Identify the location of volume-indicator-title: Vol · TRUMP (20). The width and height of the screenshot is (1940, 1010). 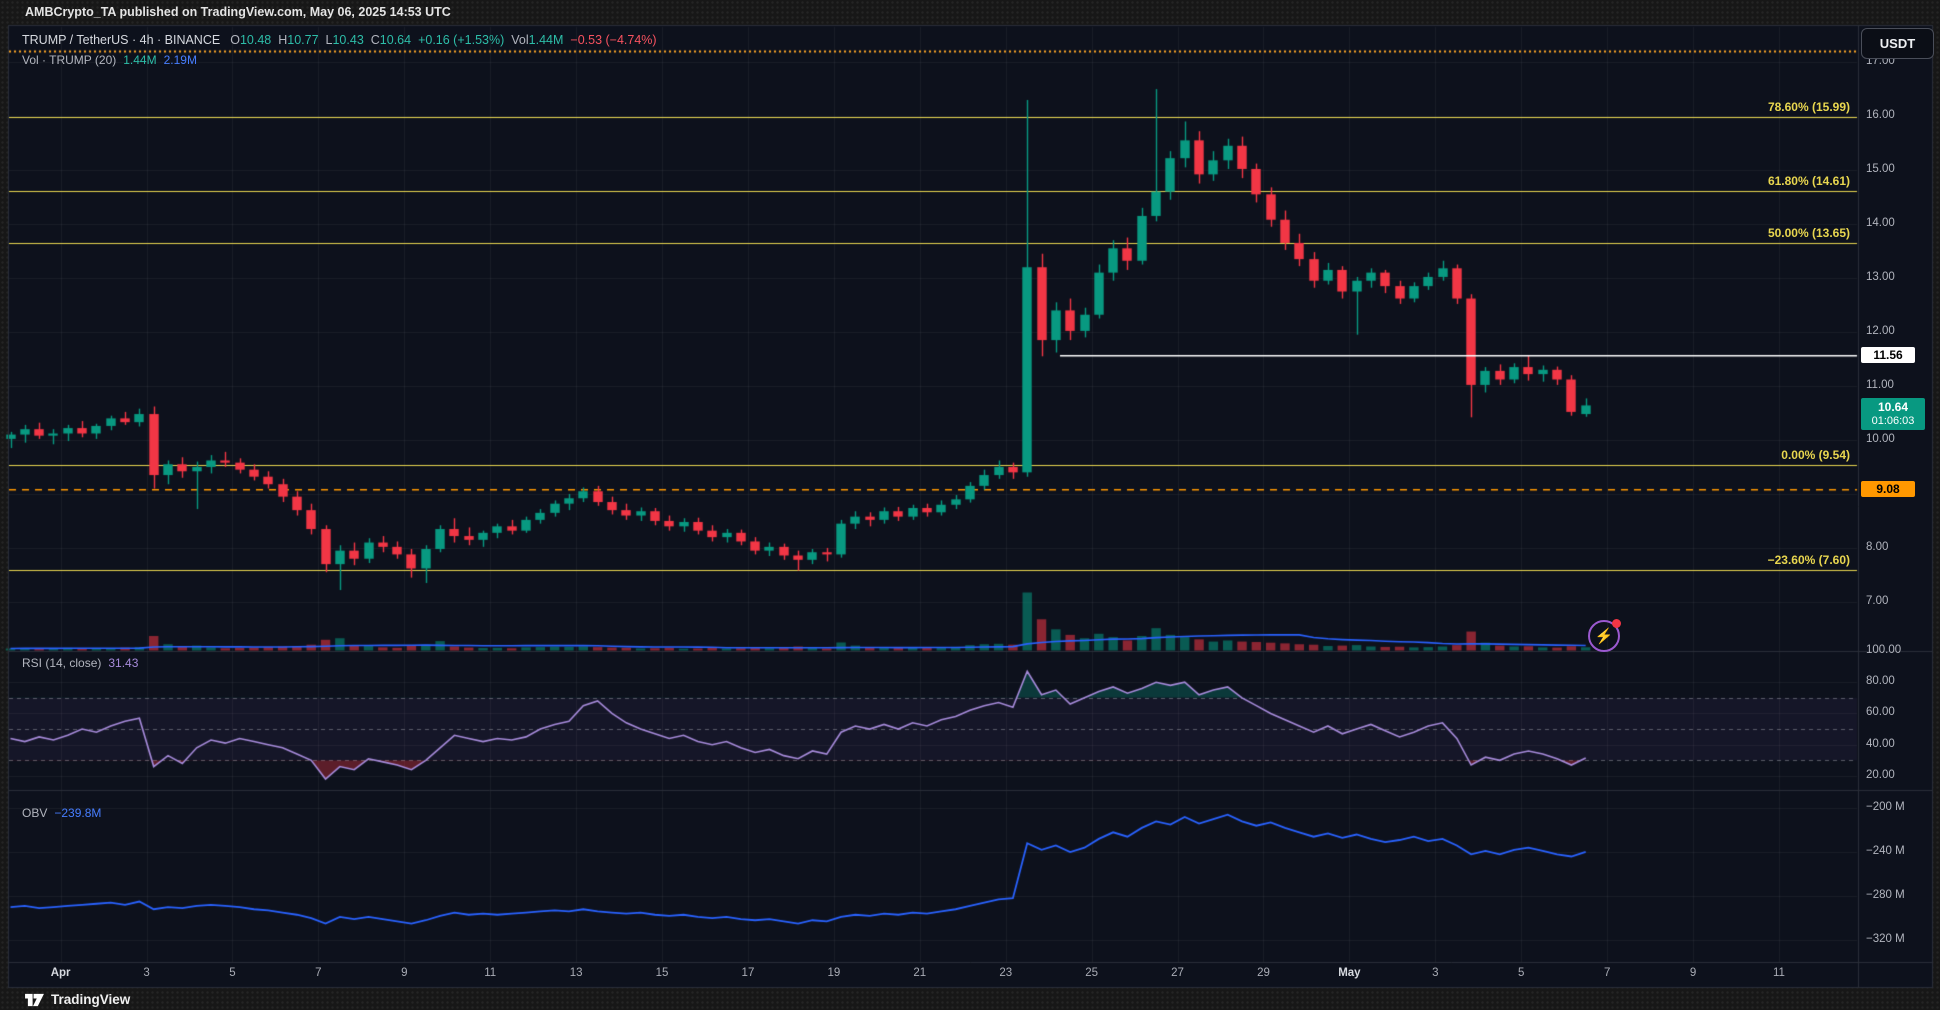
(69, 60).